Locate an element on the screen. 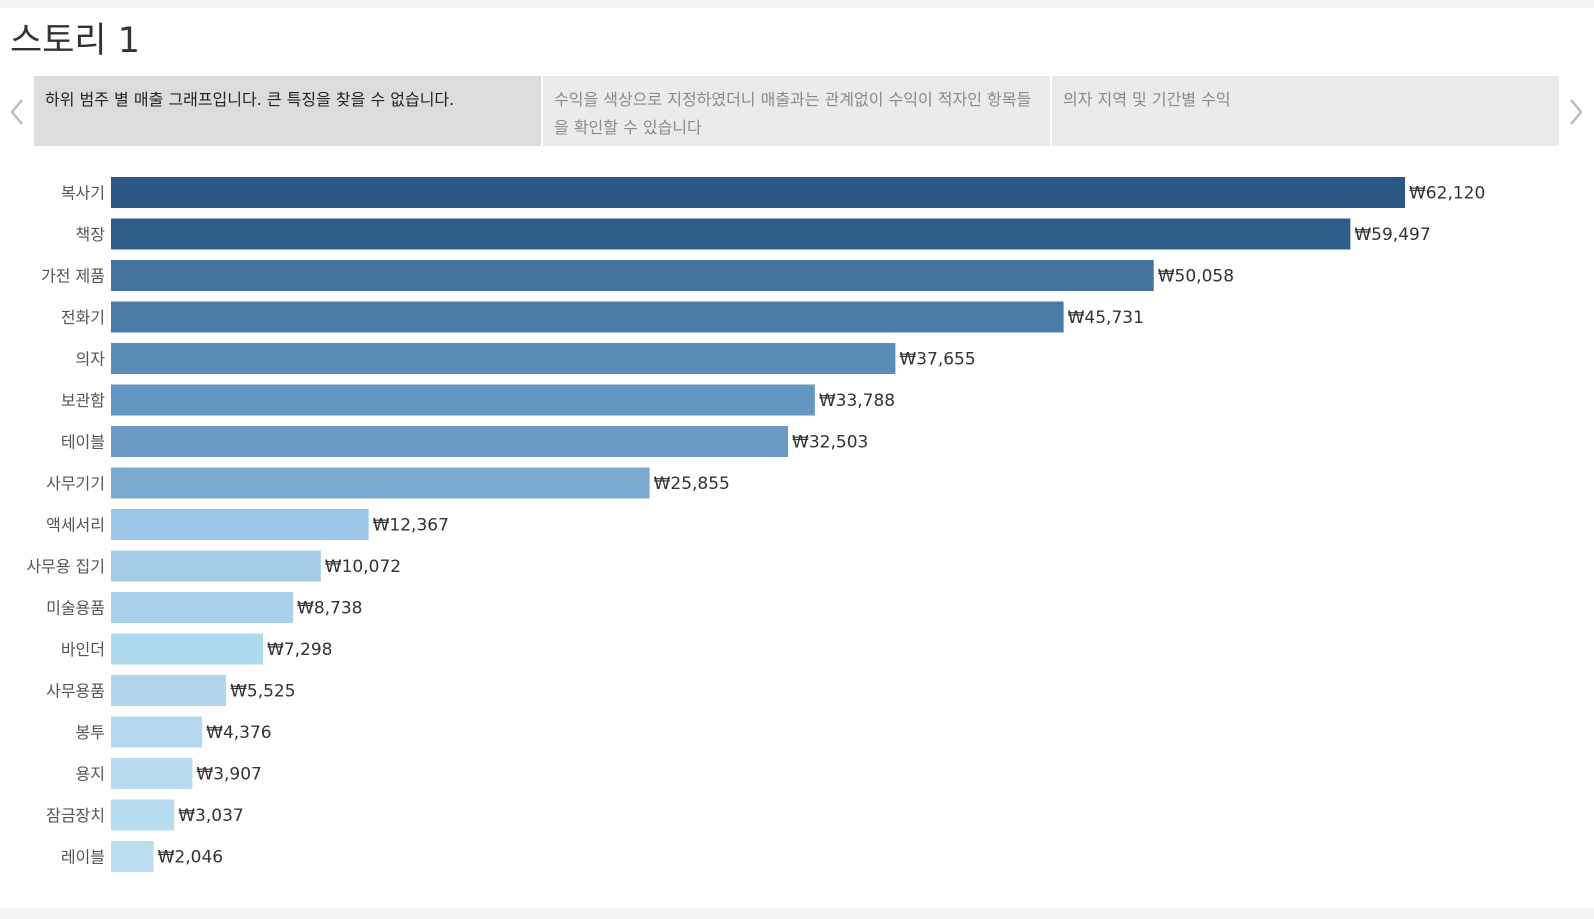 This screenshot has height=919, width=1594. value-label-6: ₩33,788 is located at coordinates (857, 401).